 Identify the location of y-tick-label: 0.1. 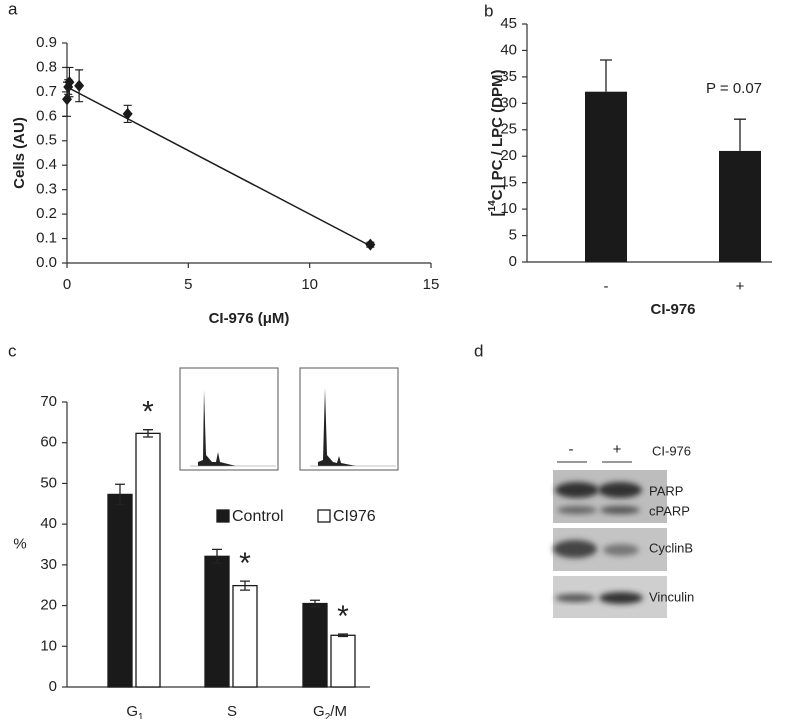
(46, 238).